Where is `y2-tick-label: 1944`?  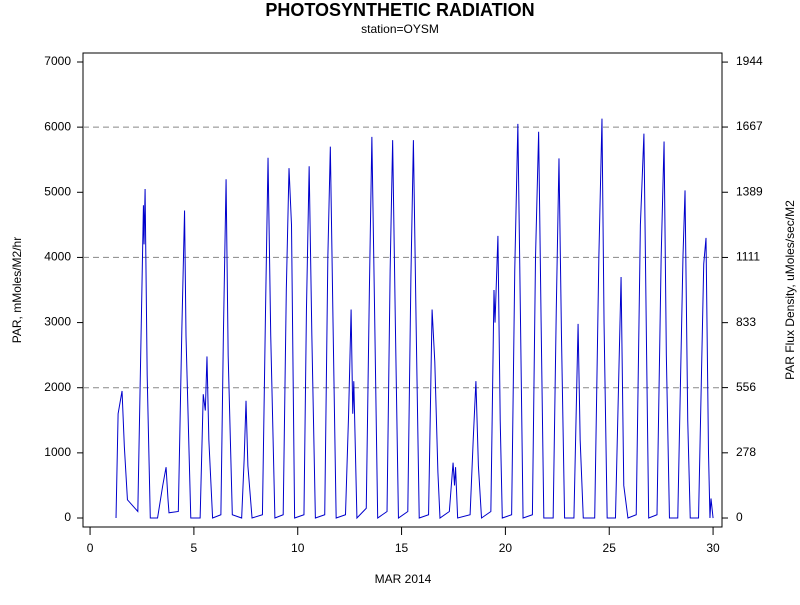 y2-tick-label: 1944 is located at coordinates (749, 61).